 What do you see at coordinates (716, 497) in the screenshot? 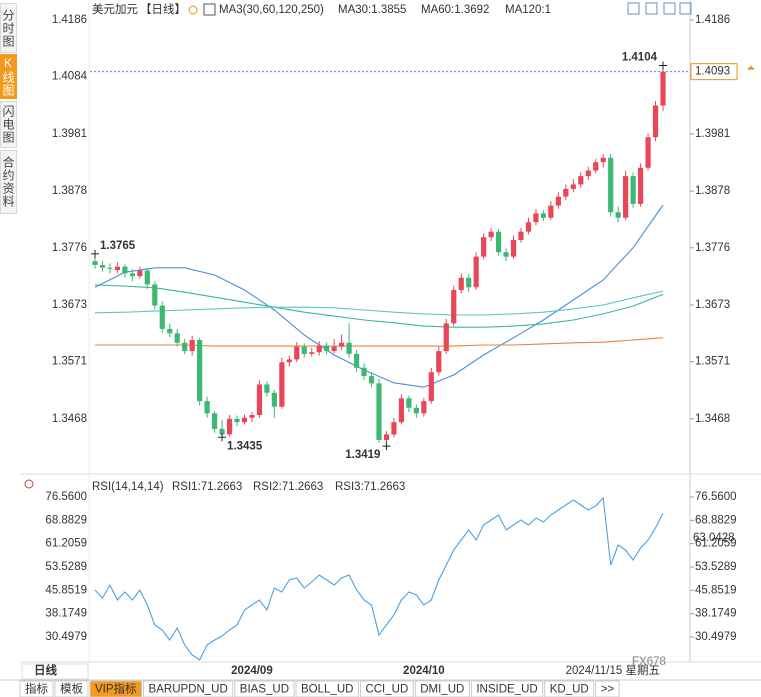
I see `y-tick-label-right: 76.5600` at bounding box center [716, 497].